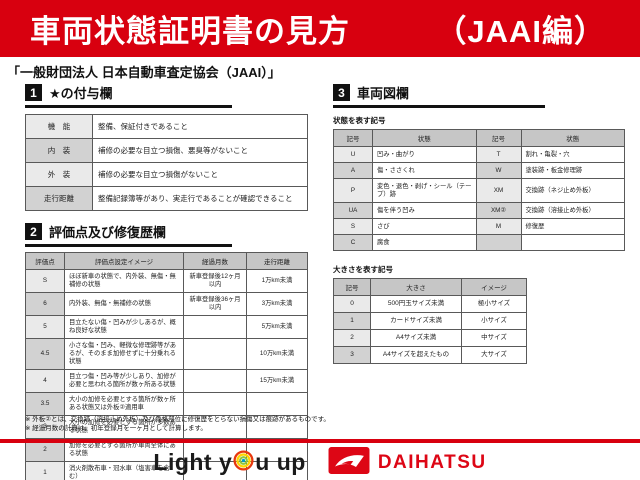  Describe the element at coordinates (144, 72) in the screenshot. I see `subtitle: 「一般財団法人 日本自動車査定協会（JAAI）」` at that location.